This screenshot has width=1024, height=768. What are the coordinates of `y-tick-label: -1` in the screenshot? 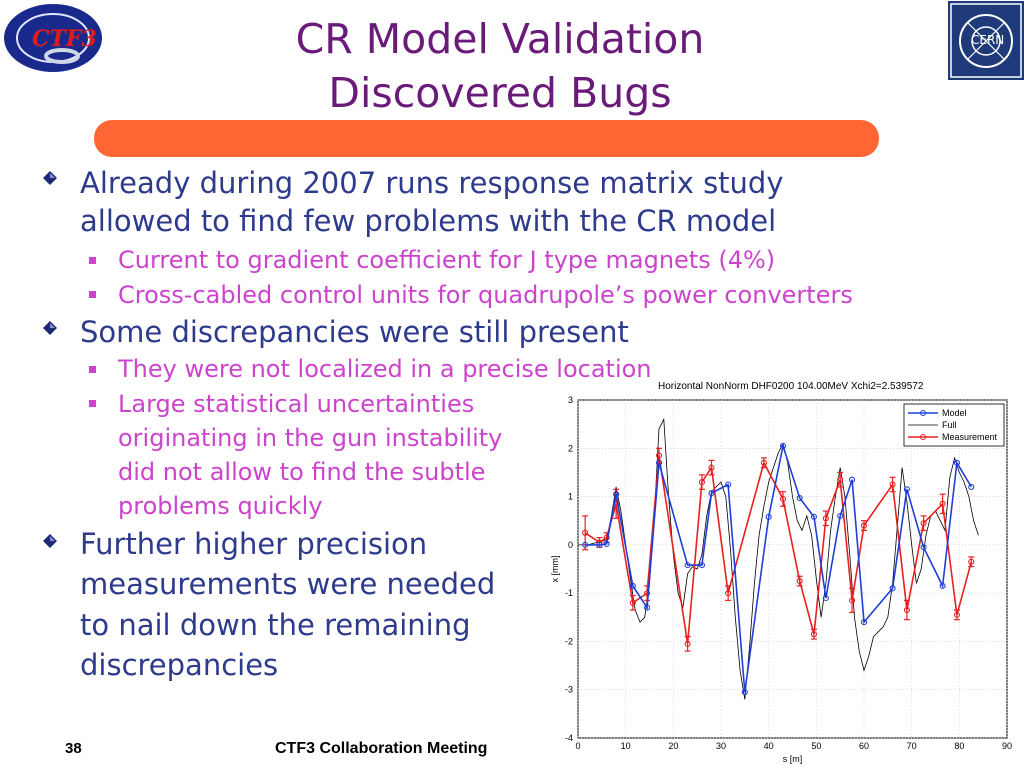 It's located at (569, 593).